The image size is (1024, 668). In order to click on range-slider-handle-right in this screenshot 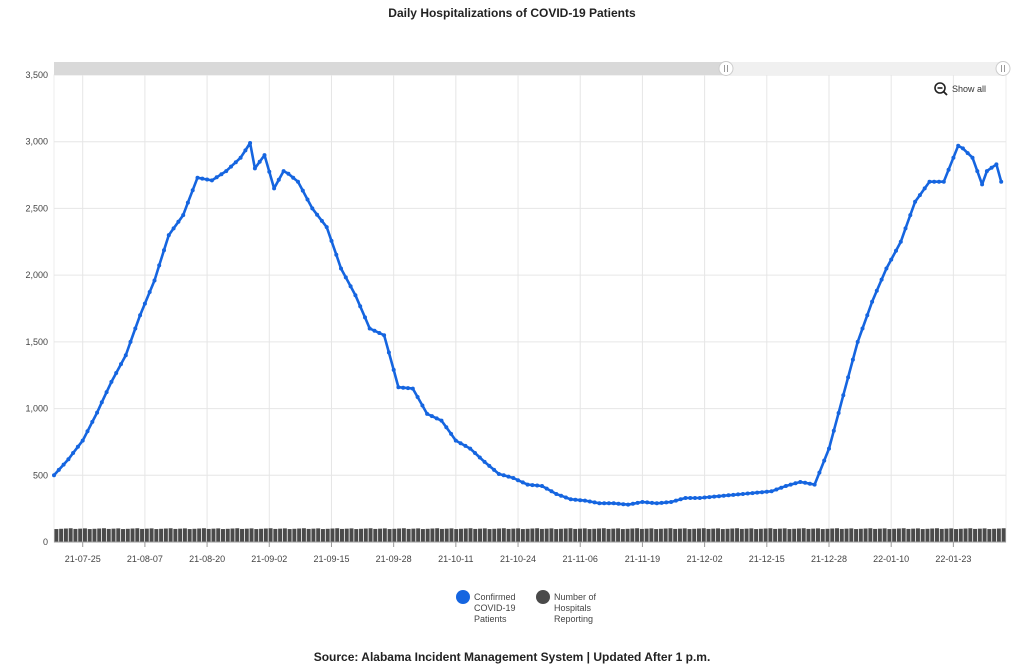, I will do `click(1003, 68)`.